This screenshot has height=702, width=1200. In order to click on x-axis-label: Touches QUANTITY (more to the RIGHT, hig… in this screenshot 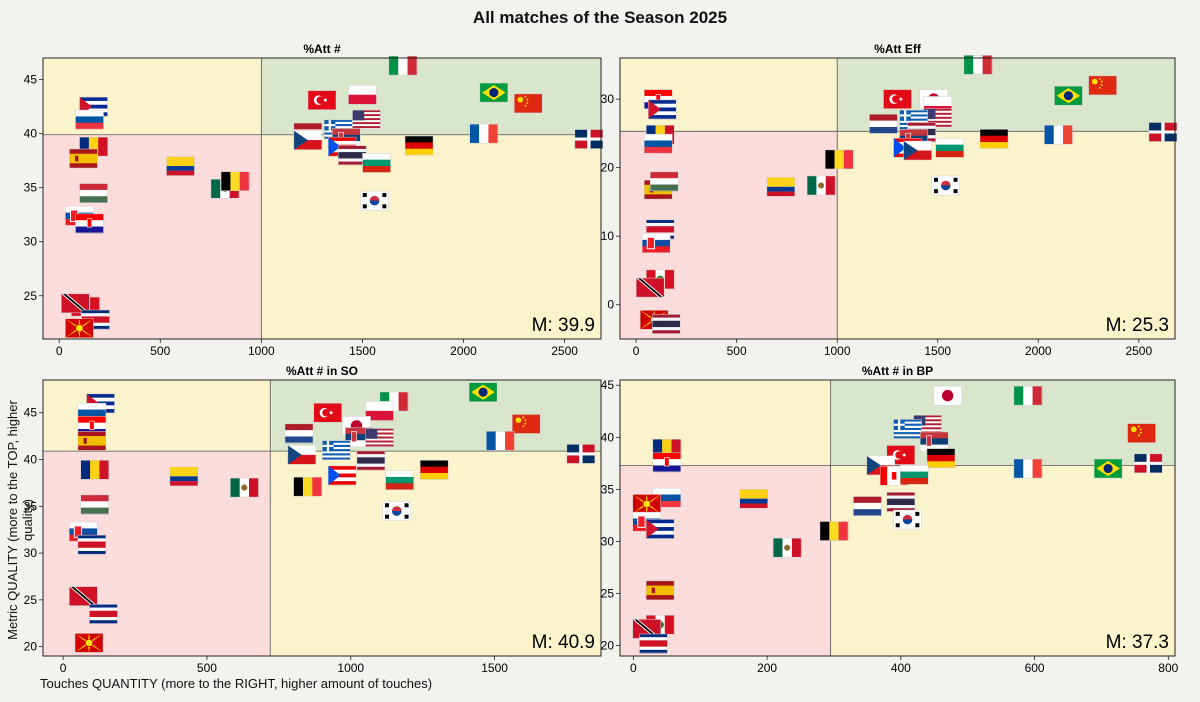, I will do `click(236, 683)`.